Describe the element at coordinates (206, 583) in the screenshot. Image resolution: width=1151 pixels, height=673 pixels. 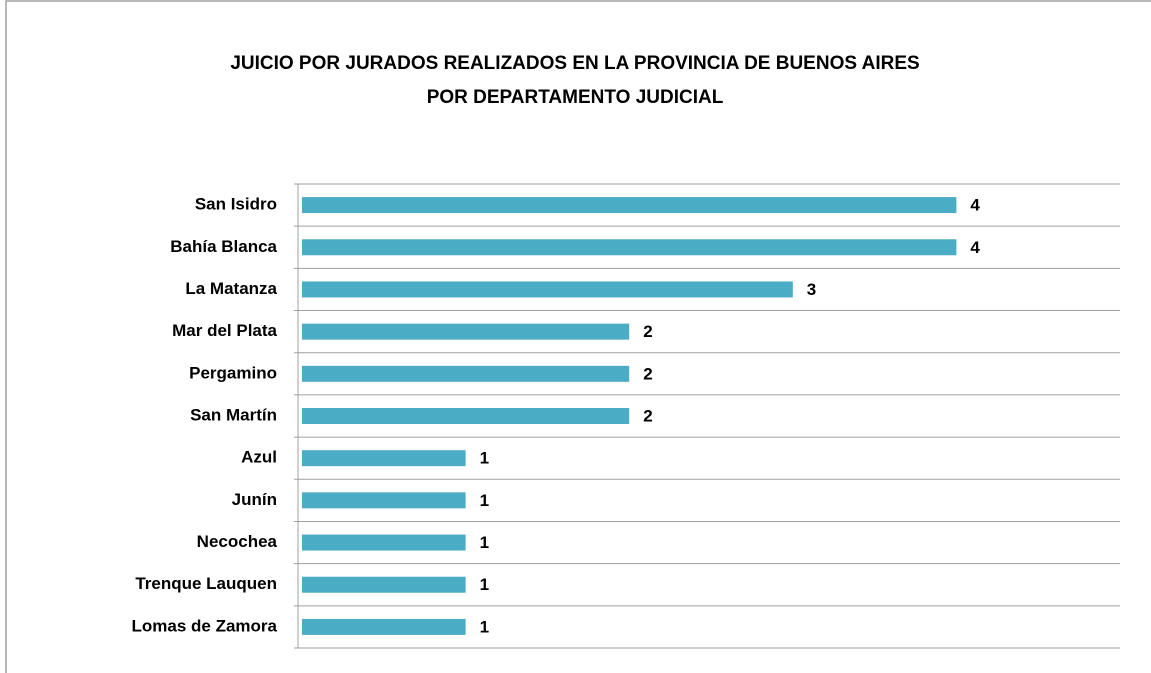
I see `category-label: Trenque Lauquen` at that location.